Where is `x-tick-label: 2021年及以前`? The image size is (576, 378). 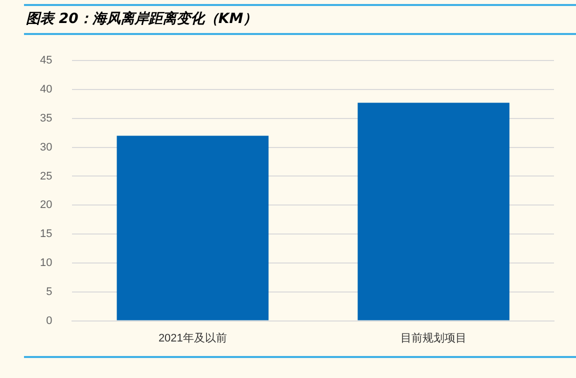 x-tick-label: 2021年及以前 is located at coordinates (192, 337).